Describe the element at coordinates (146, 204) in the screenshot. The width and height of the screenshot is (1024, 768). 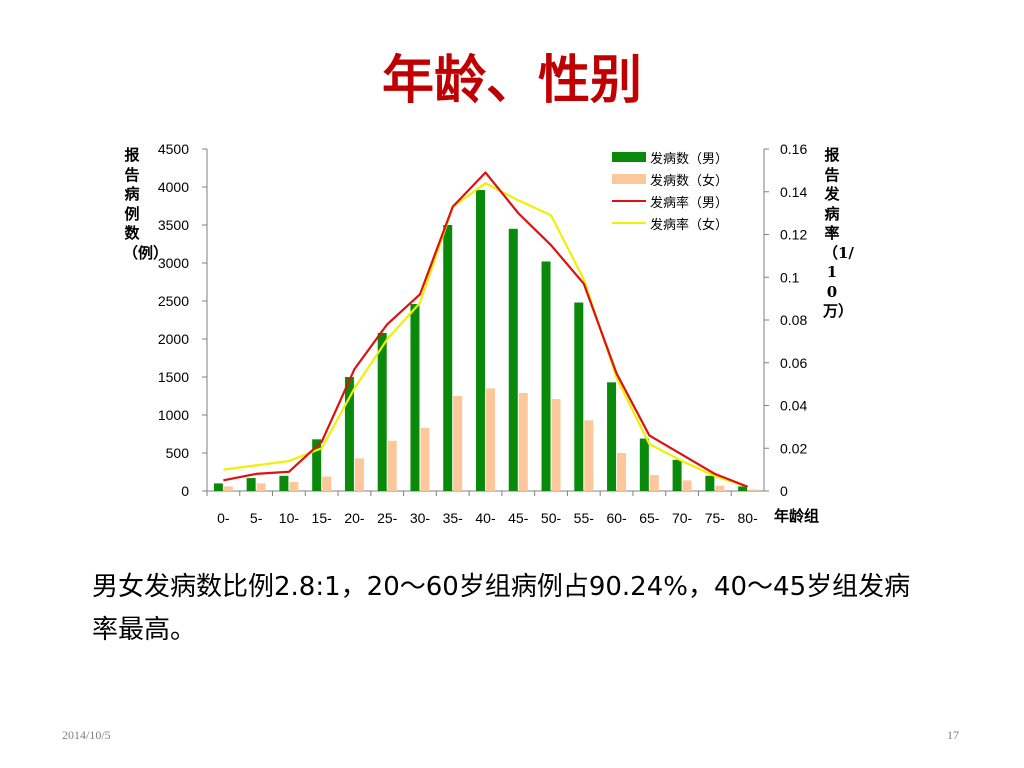
I see `y-axis-left-label: 报告病例数（例）` at that location.